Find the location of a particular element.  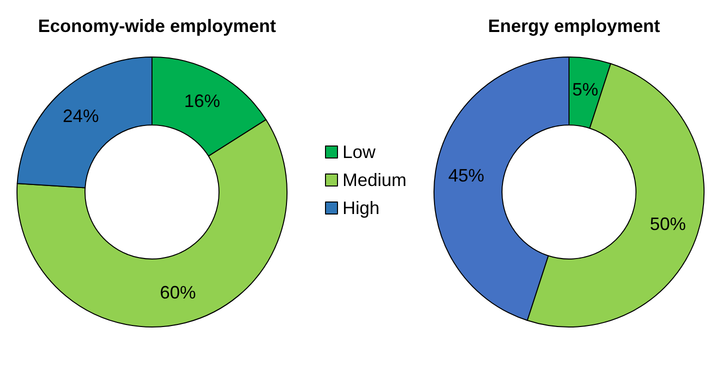

chart-title: Economy-wide employment is located at coordinates (157, 26).